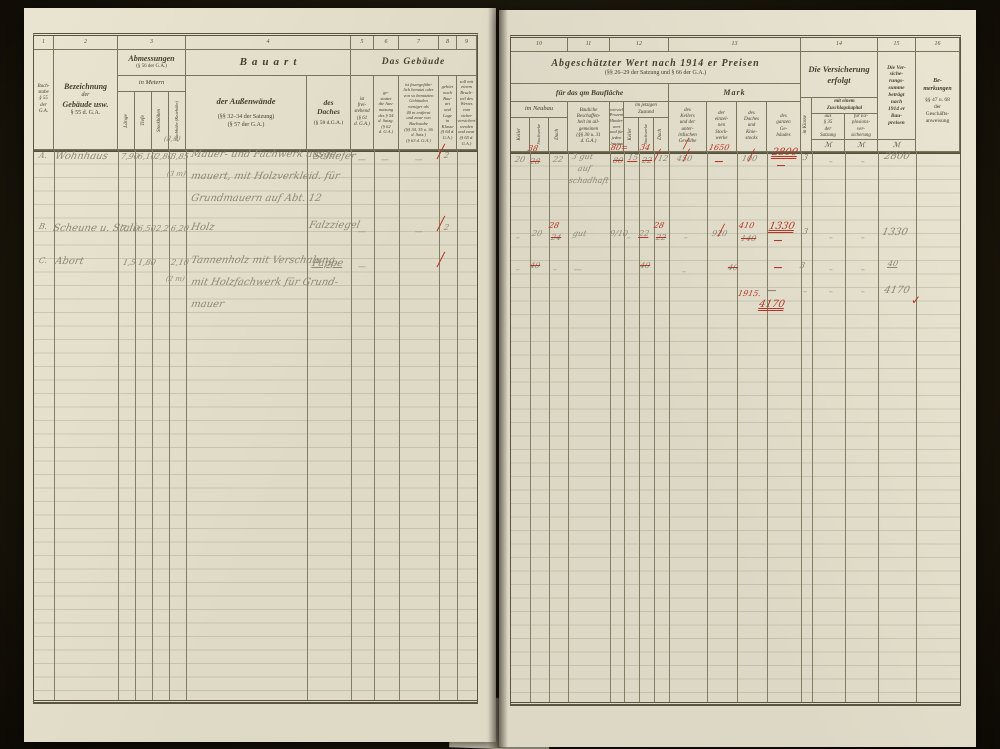 The image size is (1000, 749). I want to click on header-daches: des Daches (§ 58 d.G.A.), so click(329, 113).